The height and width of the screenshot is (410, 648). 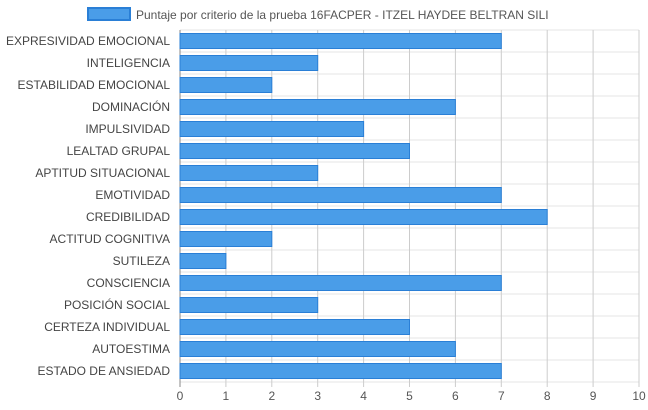 What do you see at coordinates (94, 85) in the screenshot?
I see `category-label: ESTABILIDAD EMOCIONAL` at bounding box center [94, 85].